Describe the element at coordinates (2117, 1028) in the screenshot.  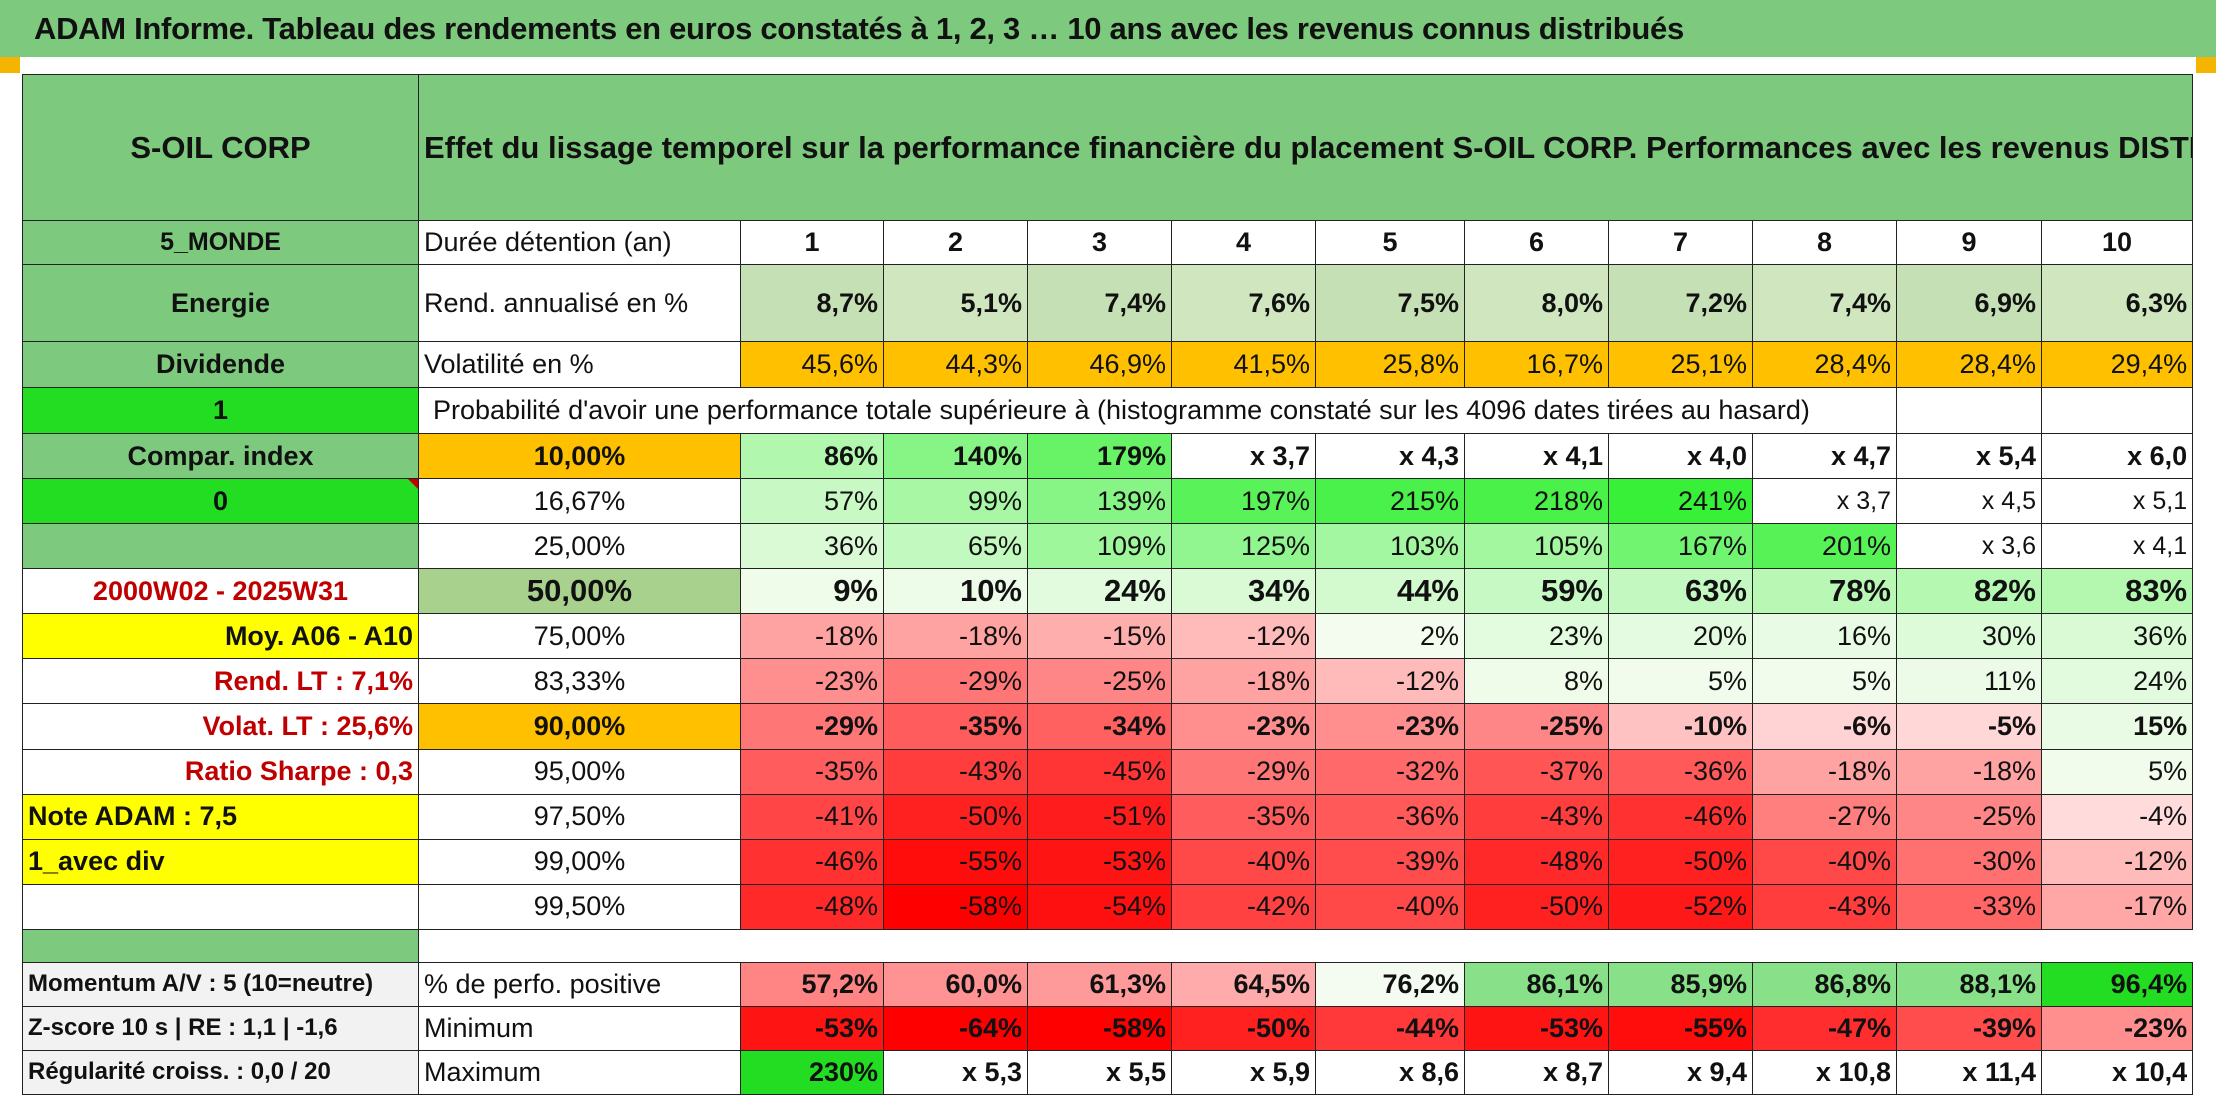
I see `minimum-value: -23%` at that location.